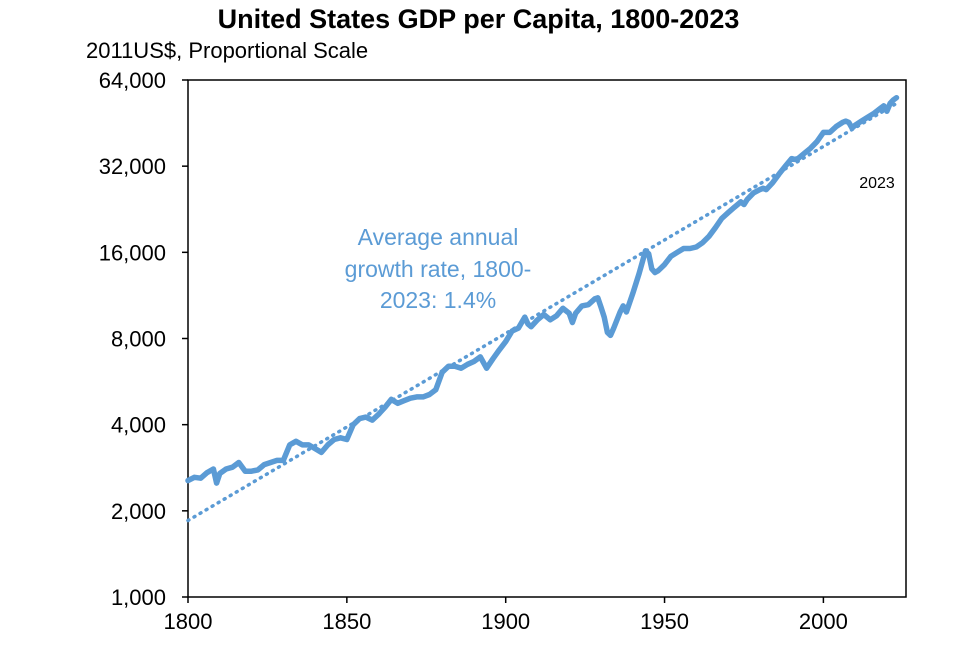  What do you see at coordinates (138, 339) in the screenshot?
I see `y-tick-label: 8,000` at bounding box center [138, 339].